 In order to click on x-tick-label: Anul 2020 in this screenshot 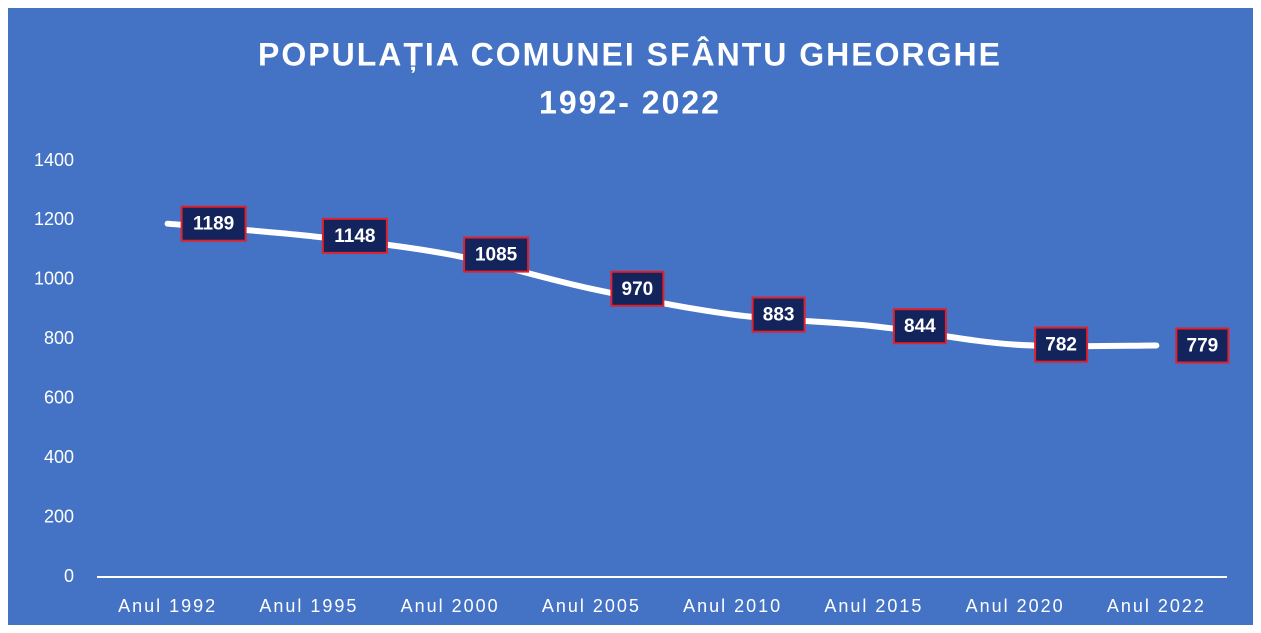, I will do `click(1015, 606)`.